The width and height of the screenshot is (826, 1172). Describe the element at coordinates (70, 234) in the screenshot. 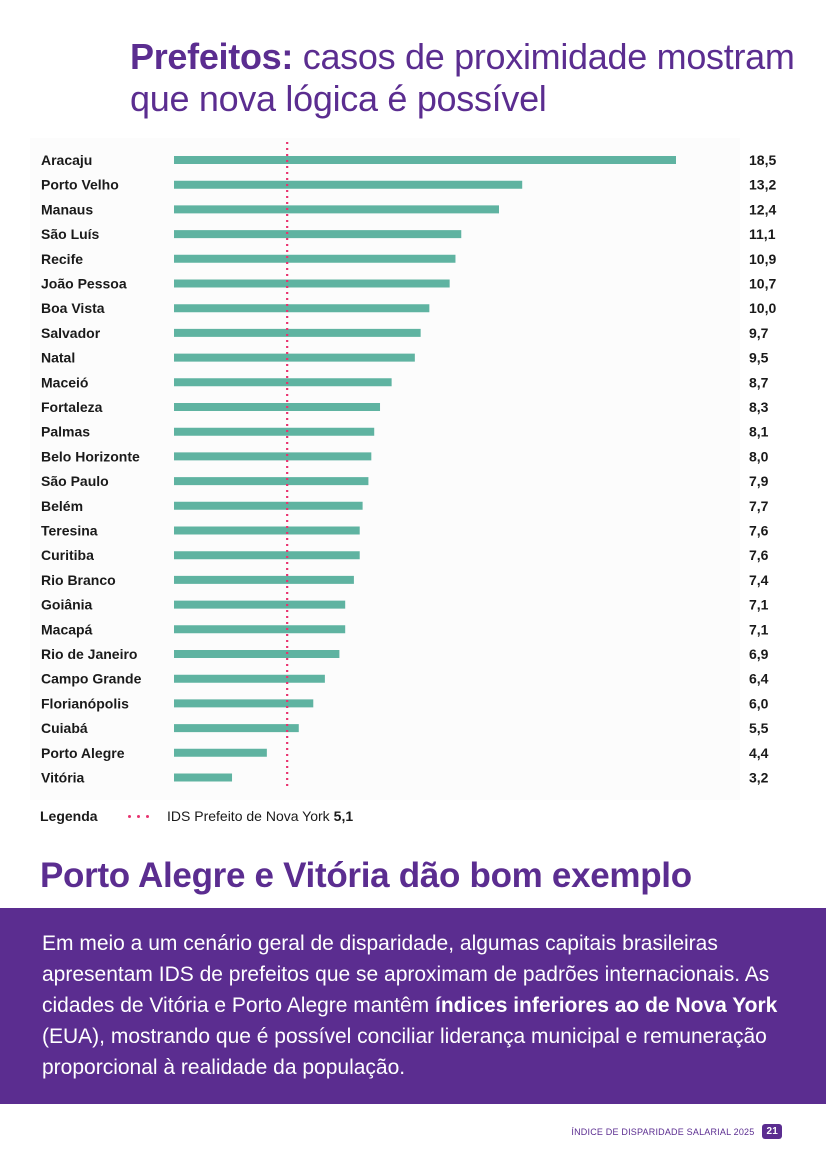

I see `category-label: São Luís` at that location.